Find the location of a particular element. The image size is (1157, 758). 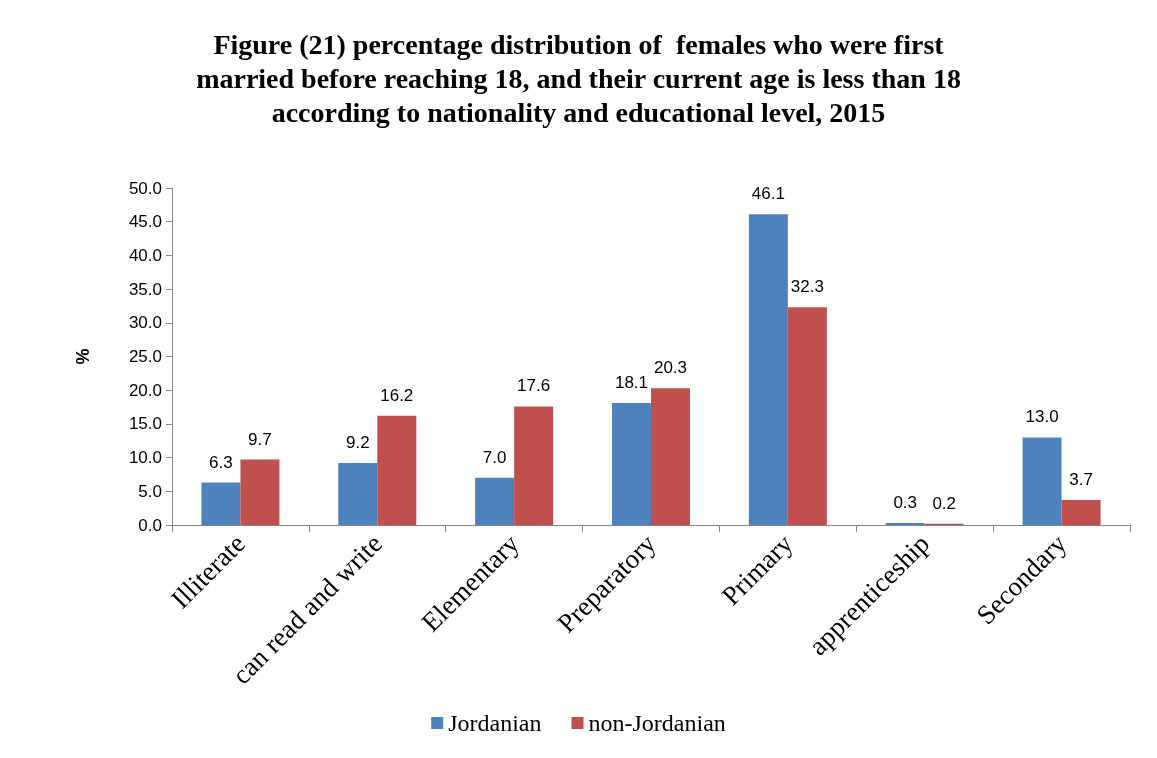

data-label: 0.3 is located at coordinates (905, 502).